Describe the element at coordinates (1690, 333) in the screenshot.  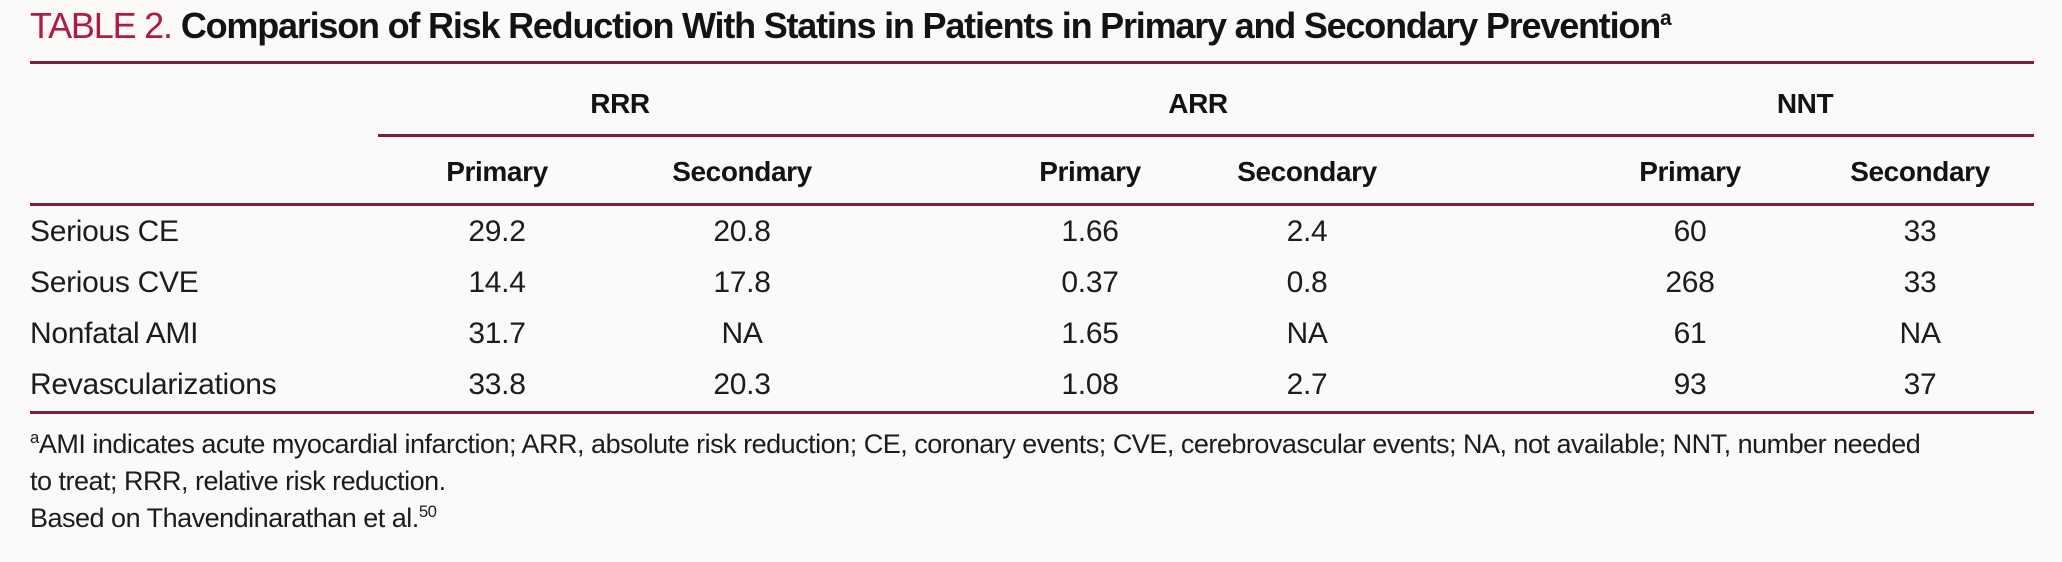
I see `cell-nnt-primary: 61` at that location.